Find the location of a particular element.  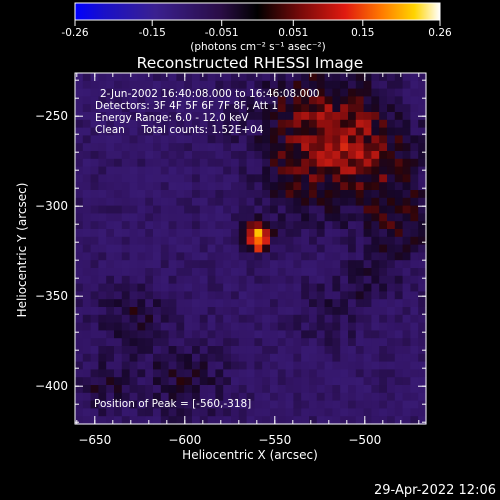

x-tick-label: −550 is located at coordinates (274, 440).